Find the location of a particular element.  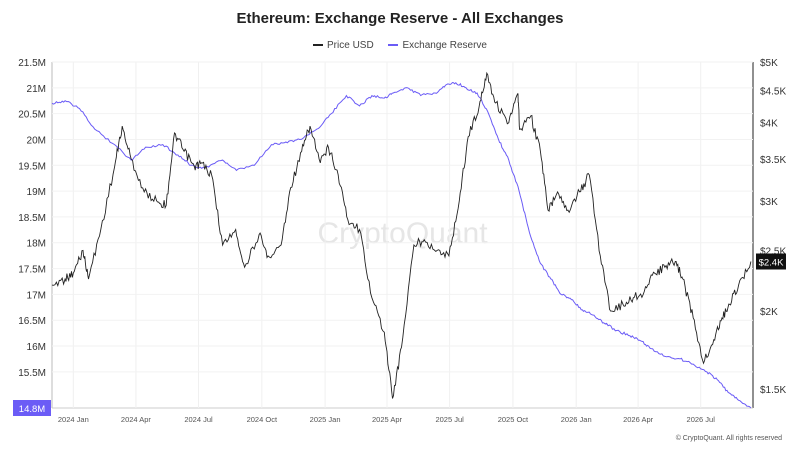

legend-item-reserve: Exchange Reserve is located at coordinates (437, 45).